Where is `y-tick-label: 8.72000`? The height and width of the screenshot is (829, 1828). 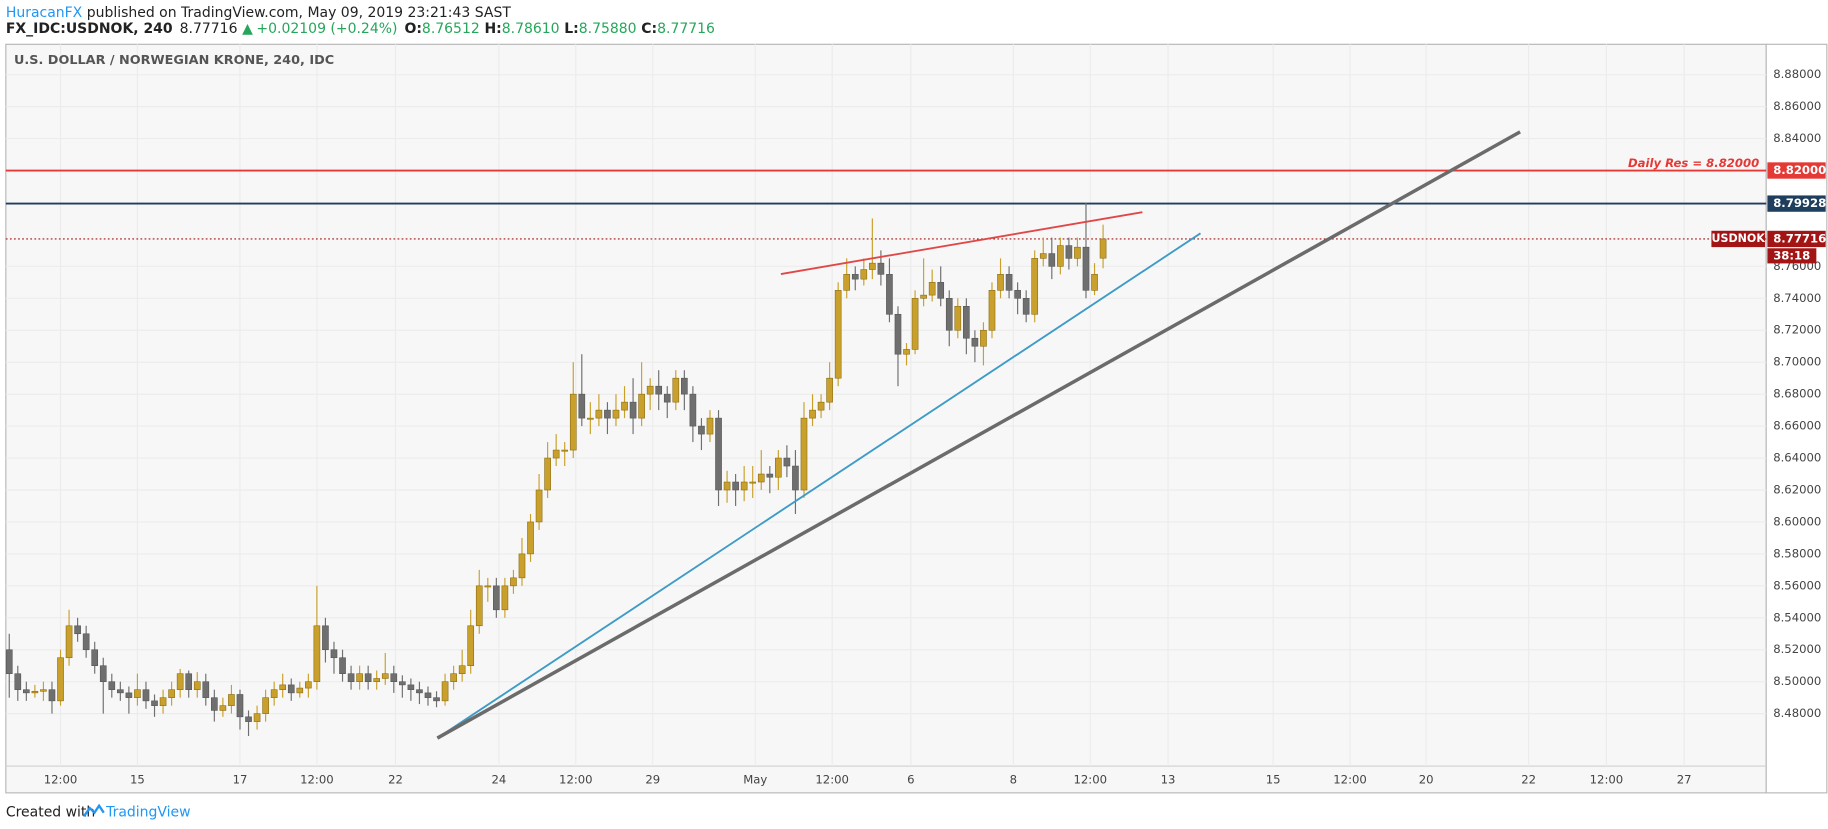 y-tick-label: 8.72000 is located at coordinates (1797, 330).